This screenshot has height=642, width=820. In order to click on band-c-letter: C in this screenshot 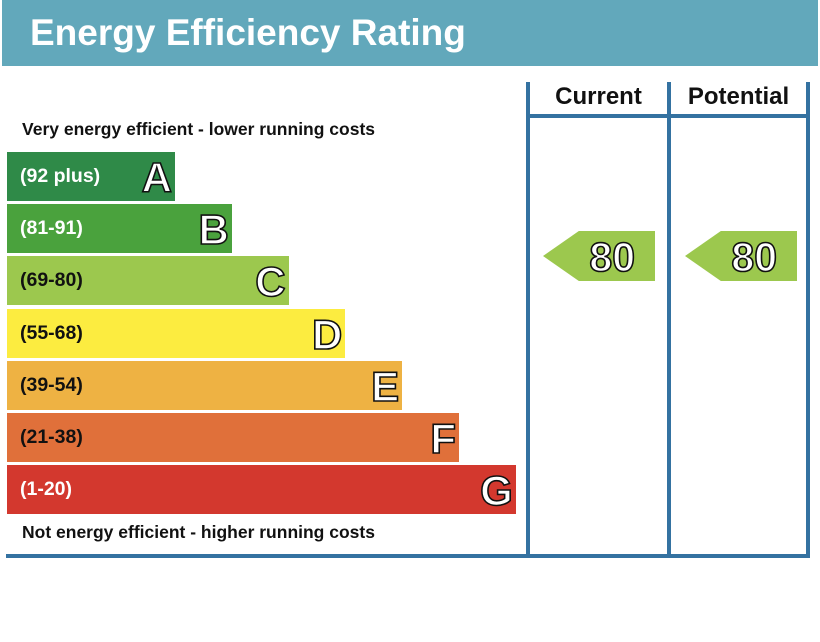, I will do `click(270, 282)`.